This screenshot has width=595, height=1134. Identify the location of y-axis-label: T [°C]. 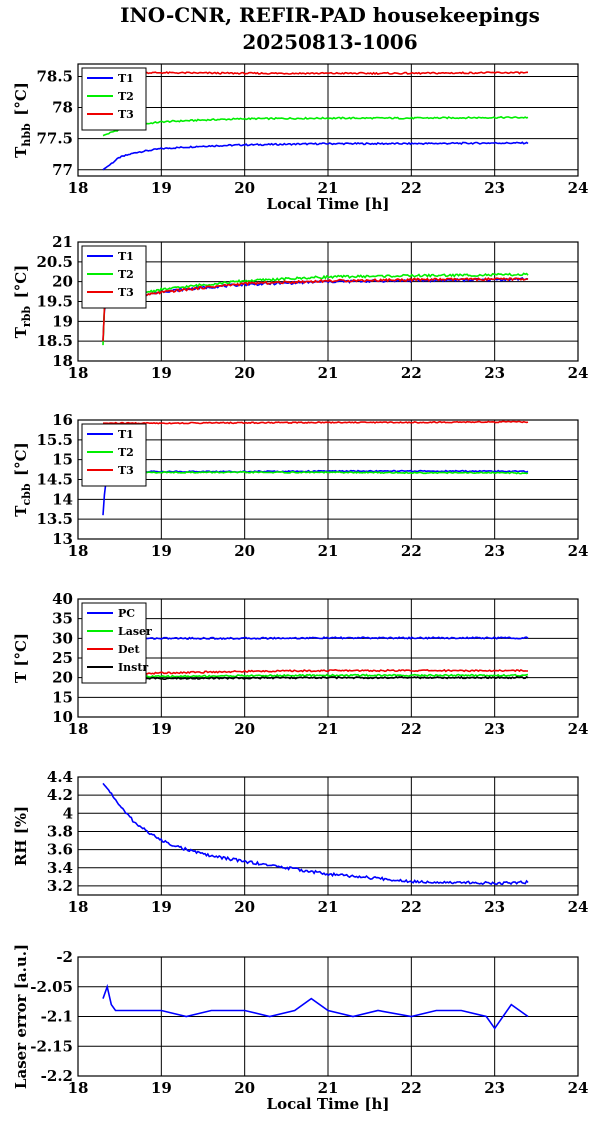
(21, 658).